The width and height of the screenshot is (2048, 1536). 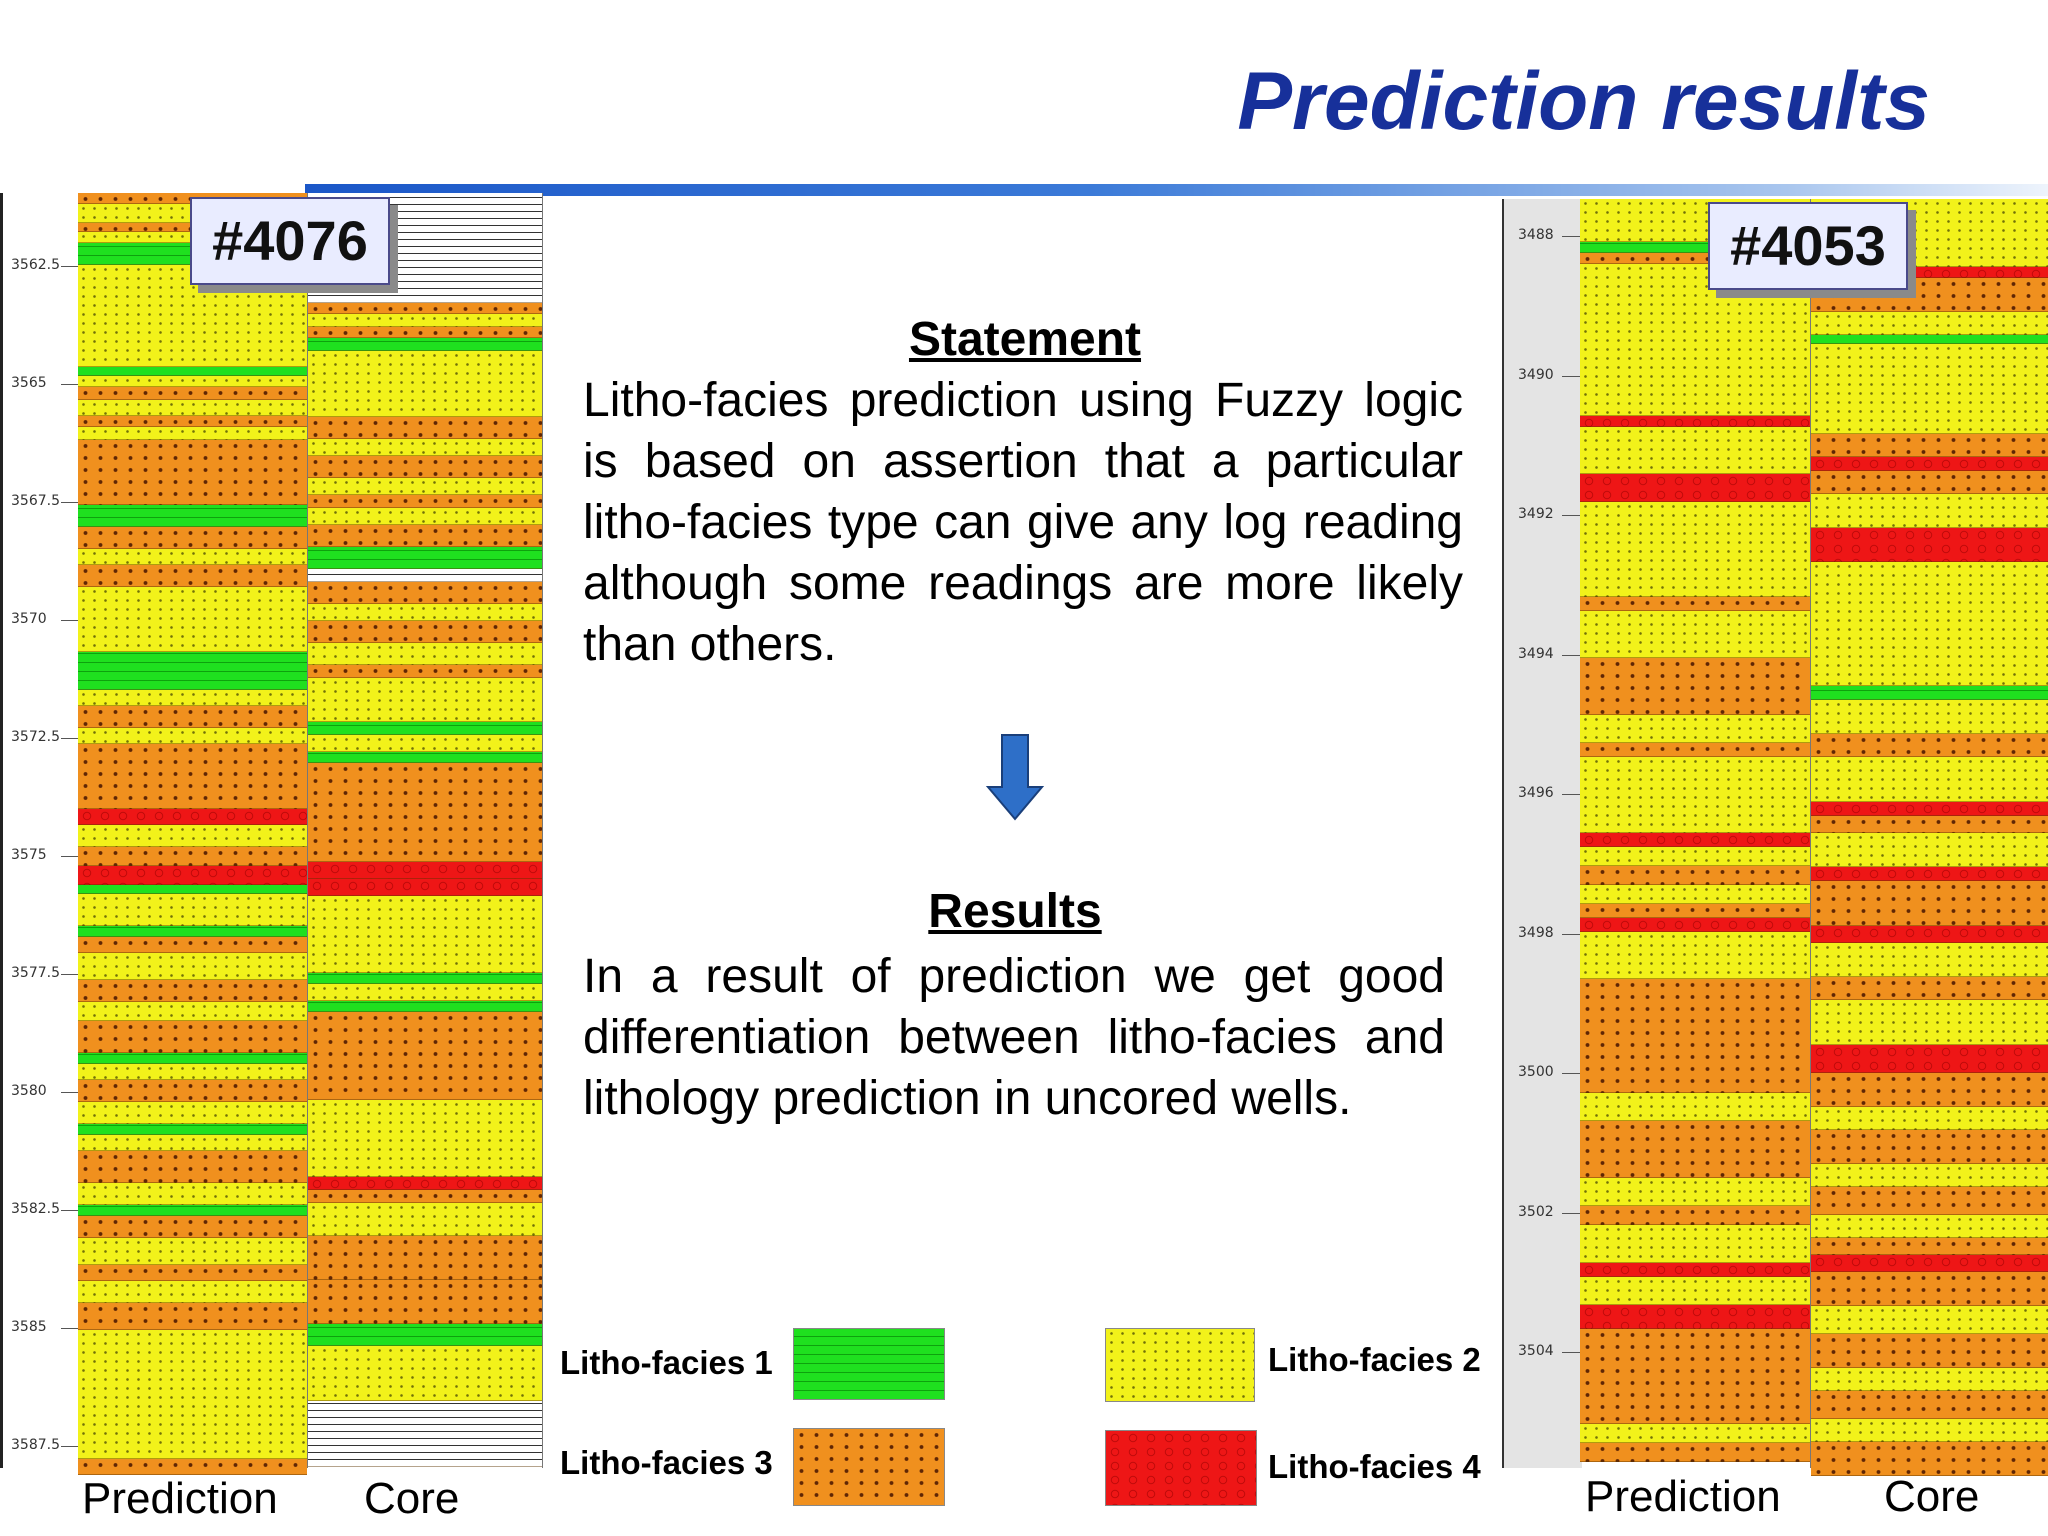 What do you see at coordinates (1015, 777) in the screenshot?
I see `down-arrow-icon` at bounding box center [1015, 777].